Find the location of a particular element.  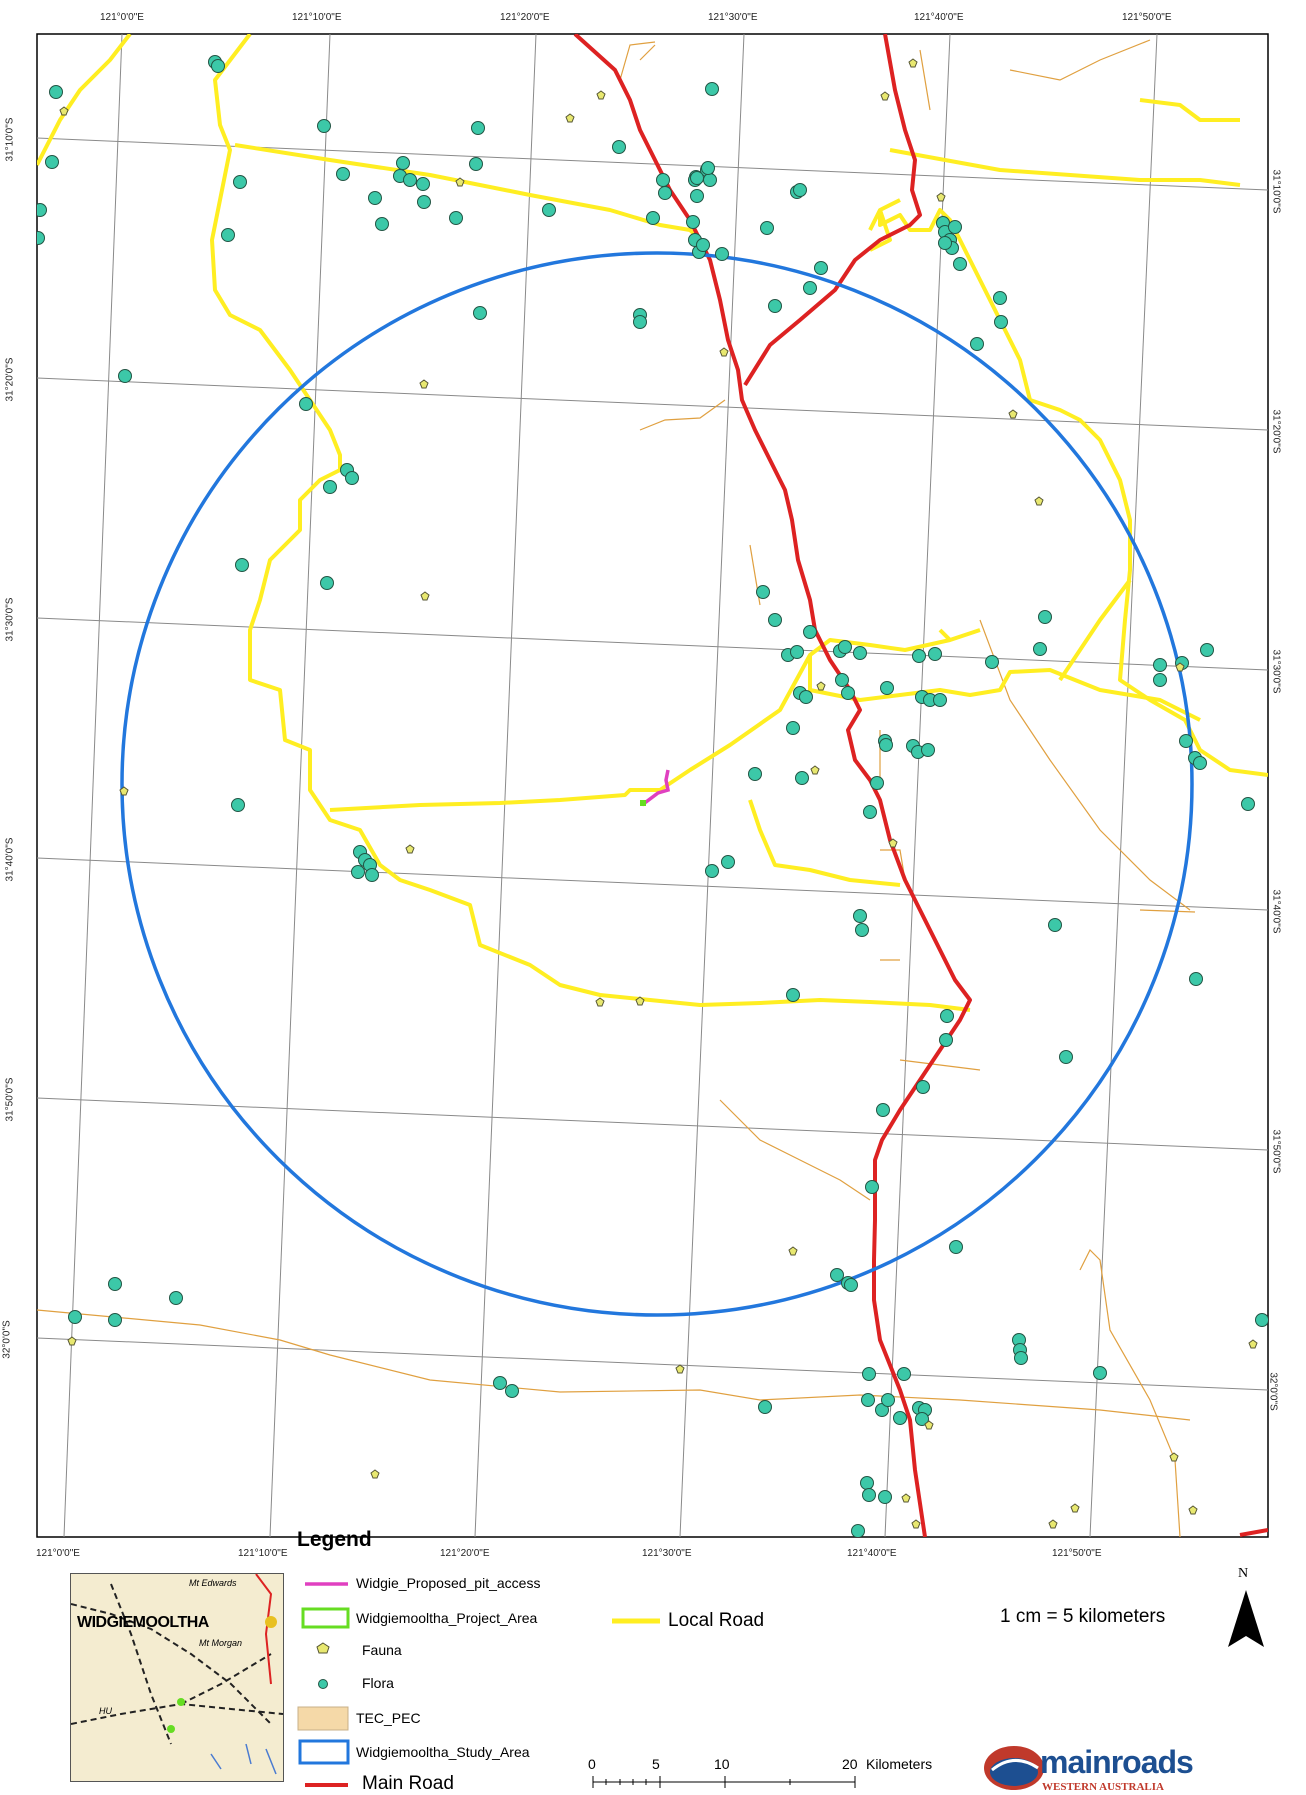

scale-bar is located at coordinates (724, 1782).